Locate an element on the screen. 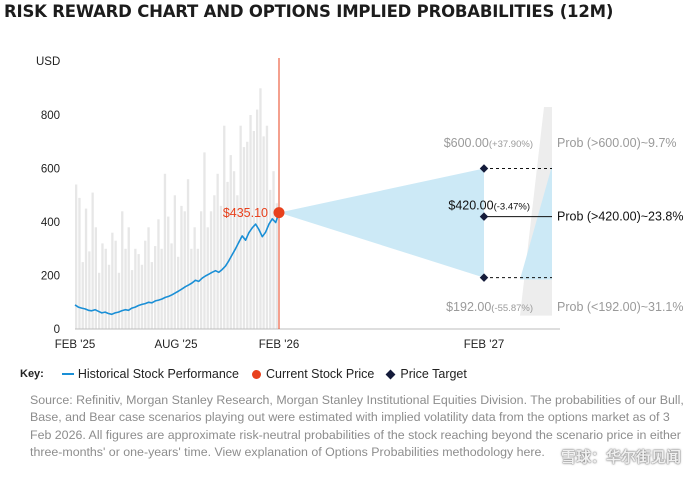  base-target-label-change: (-3.47%) is located at coordinates (512, 207).